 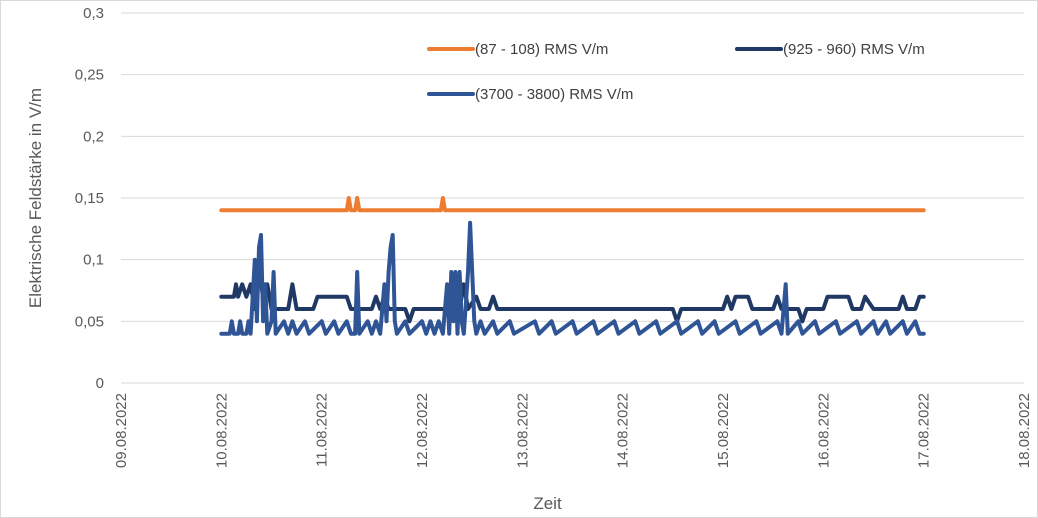 I want to click on x-tick-label: 13.08.2022, so click(x=522, y=430).